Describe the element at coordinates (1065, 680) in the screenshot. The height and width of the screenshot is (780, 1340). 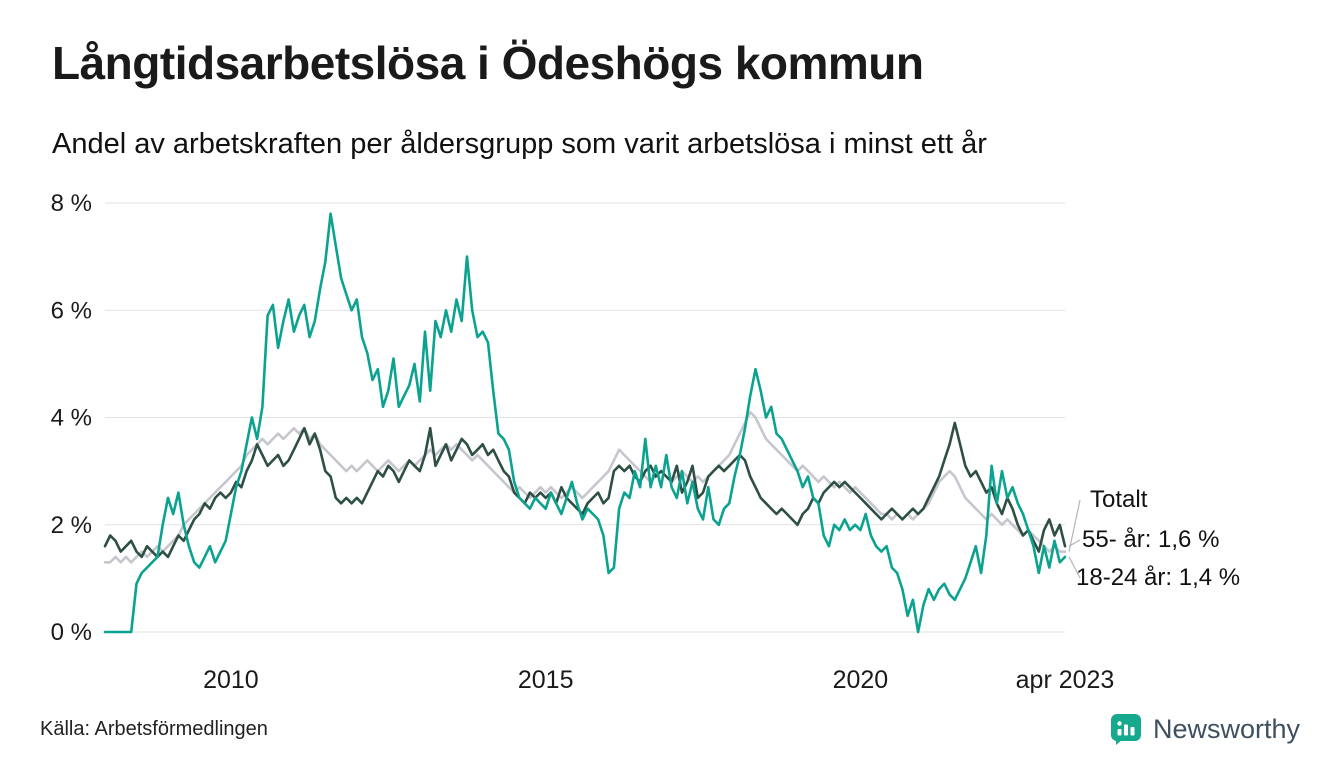
I see `x-tick-label: apr 2023` at that location.